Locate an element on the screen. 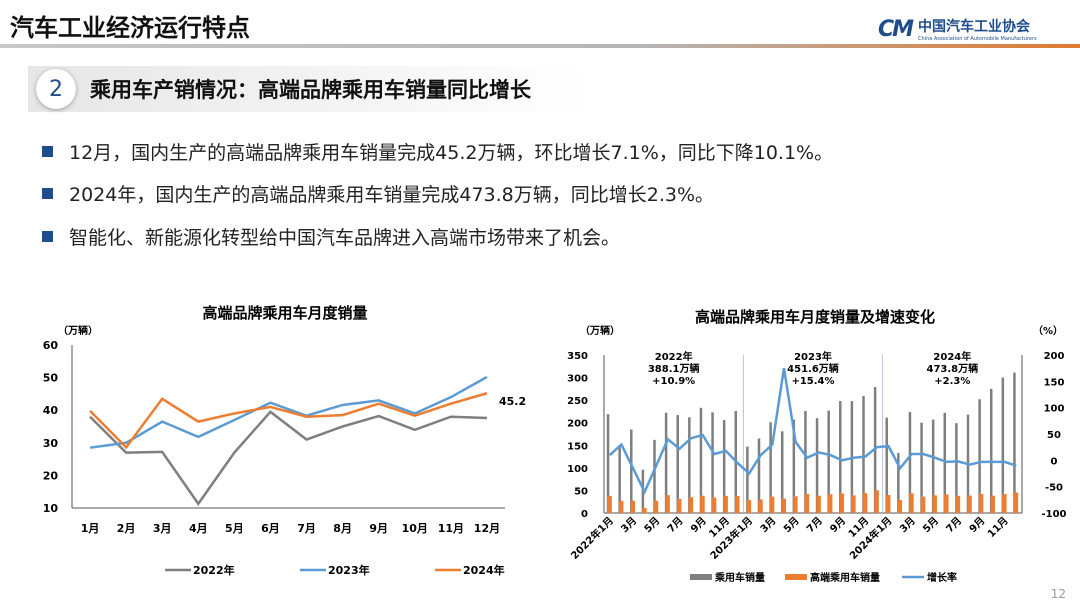  series-line-2023年 is located at coordinates (288, 412).